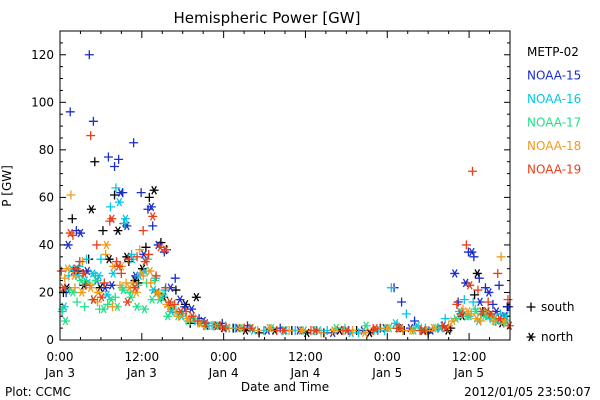  I want to click on legend-entry: NOAA-16, so click(554, 99).